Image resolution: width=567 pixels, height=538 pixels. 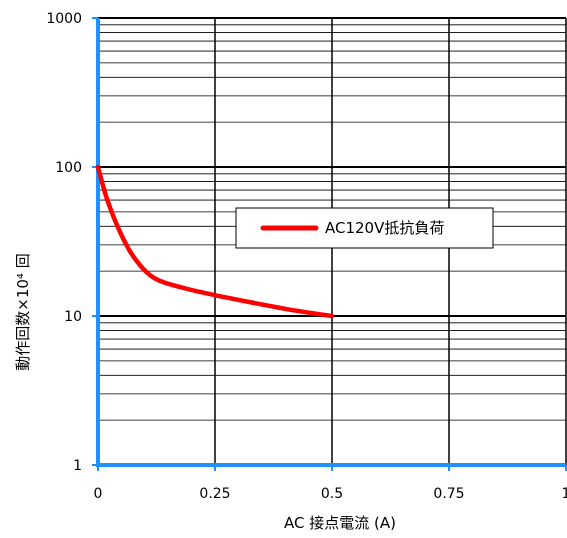 What do you see at coordinates (340, 523) in the screenshot?
I see `x-axis-title: AC 接点電流 (A)` at bounding box center [340, 523].